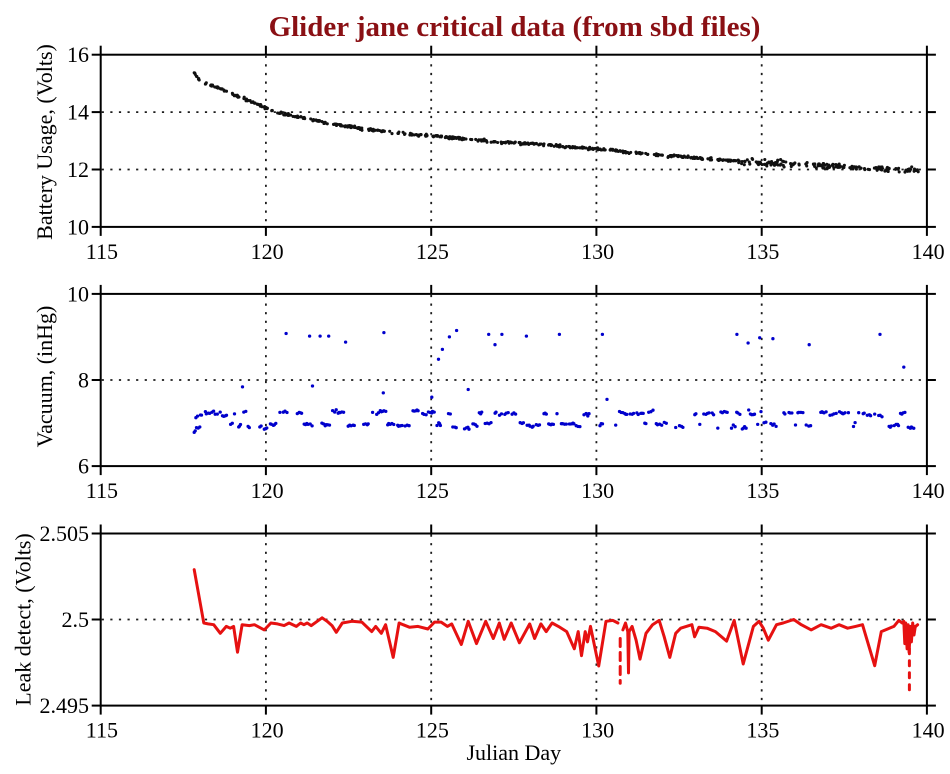 This screenshot has width=950, height=774. I want to click on svg-text: Leak detect, (Volts), so click(23, 619).